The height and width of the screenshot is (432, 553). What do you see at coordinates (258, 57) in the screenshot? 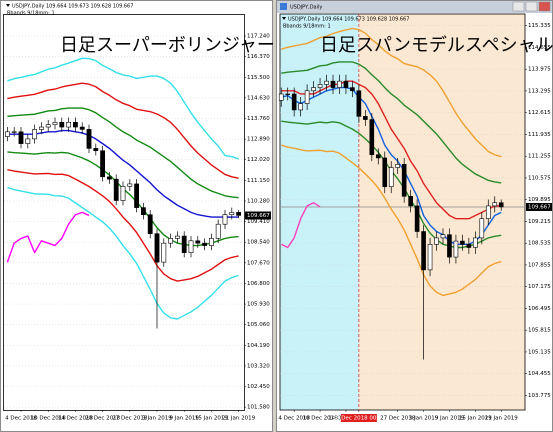
I see `y-tick-label: 116.370` at bounding box center [258, 57].